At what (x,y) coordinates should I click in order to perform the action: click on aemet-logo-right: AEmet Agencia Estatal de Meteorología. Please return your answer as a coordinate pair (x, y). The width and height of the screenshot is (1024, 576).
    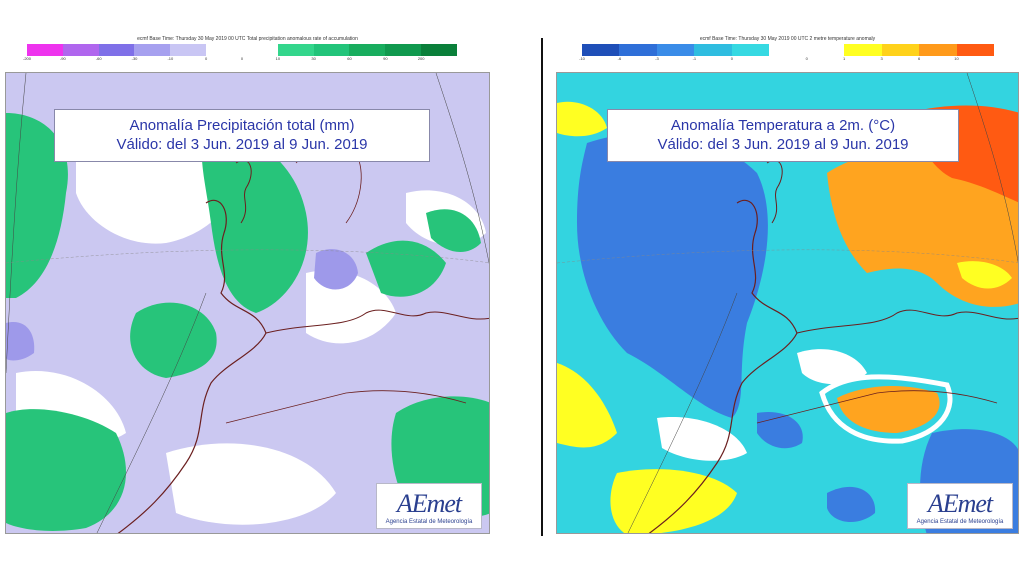
    Looking at the image, I should click on (960, 506).